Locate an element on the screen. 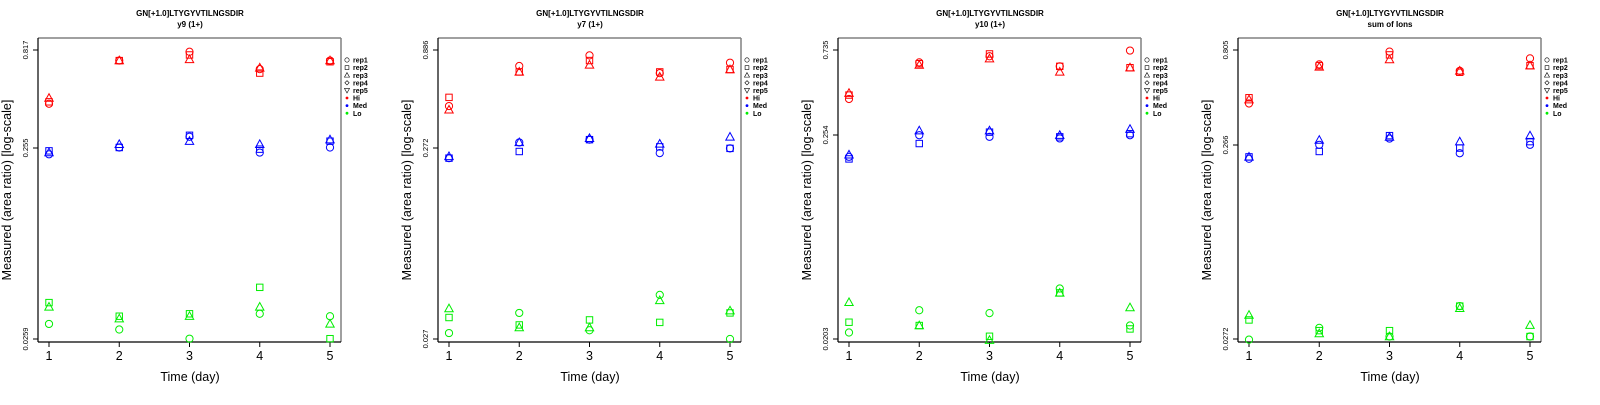 Image resolution: width=1600 pixels, height=405 pixels. y-tick-label: 0.886 is located at coordinates (425, 50).